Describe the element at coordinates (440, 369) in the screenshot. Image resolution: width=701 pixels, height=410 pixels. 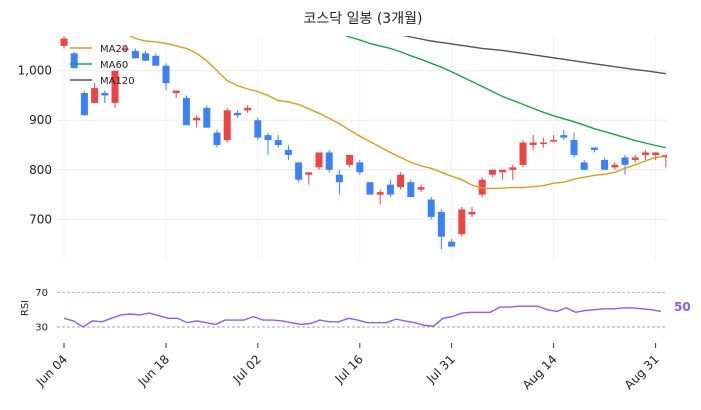
I see `x-tick-label: Jul 31` at that location.